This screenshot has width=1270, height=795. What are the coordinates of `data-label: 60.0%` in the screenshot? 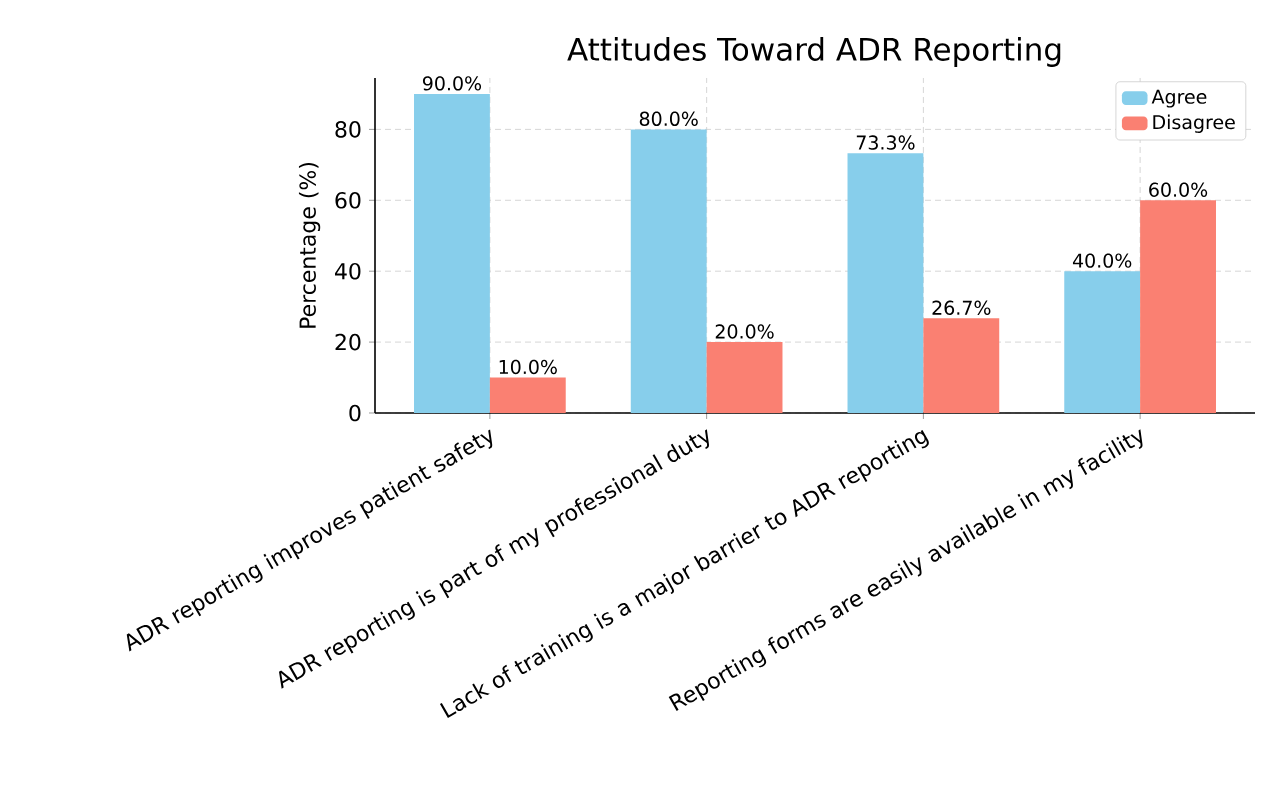 It's located at (1178, 189).